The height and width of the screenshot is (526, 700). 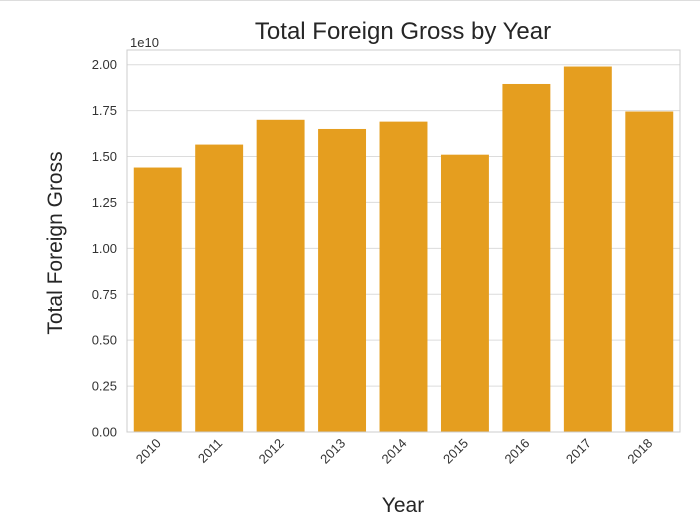 I want to click on y-tick-label: 2.00, so click(x=104, y=64).